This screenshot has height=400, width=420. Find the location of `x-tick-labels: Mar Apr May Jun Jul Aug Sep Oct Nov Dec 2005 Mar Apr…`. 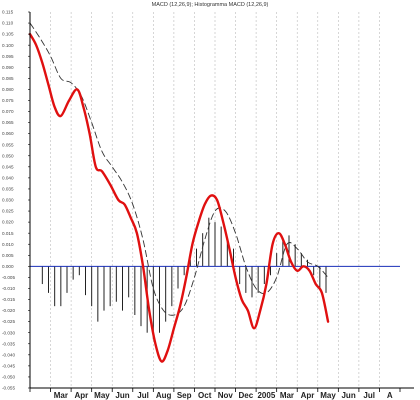

x-tick-labels: Mar Apr May Jun Jul Aug Sep Oct Nov Dec 2005 Mar Apr… is located at coordinates (215, 394).